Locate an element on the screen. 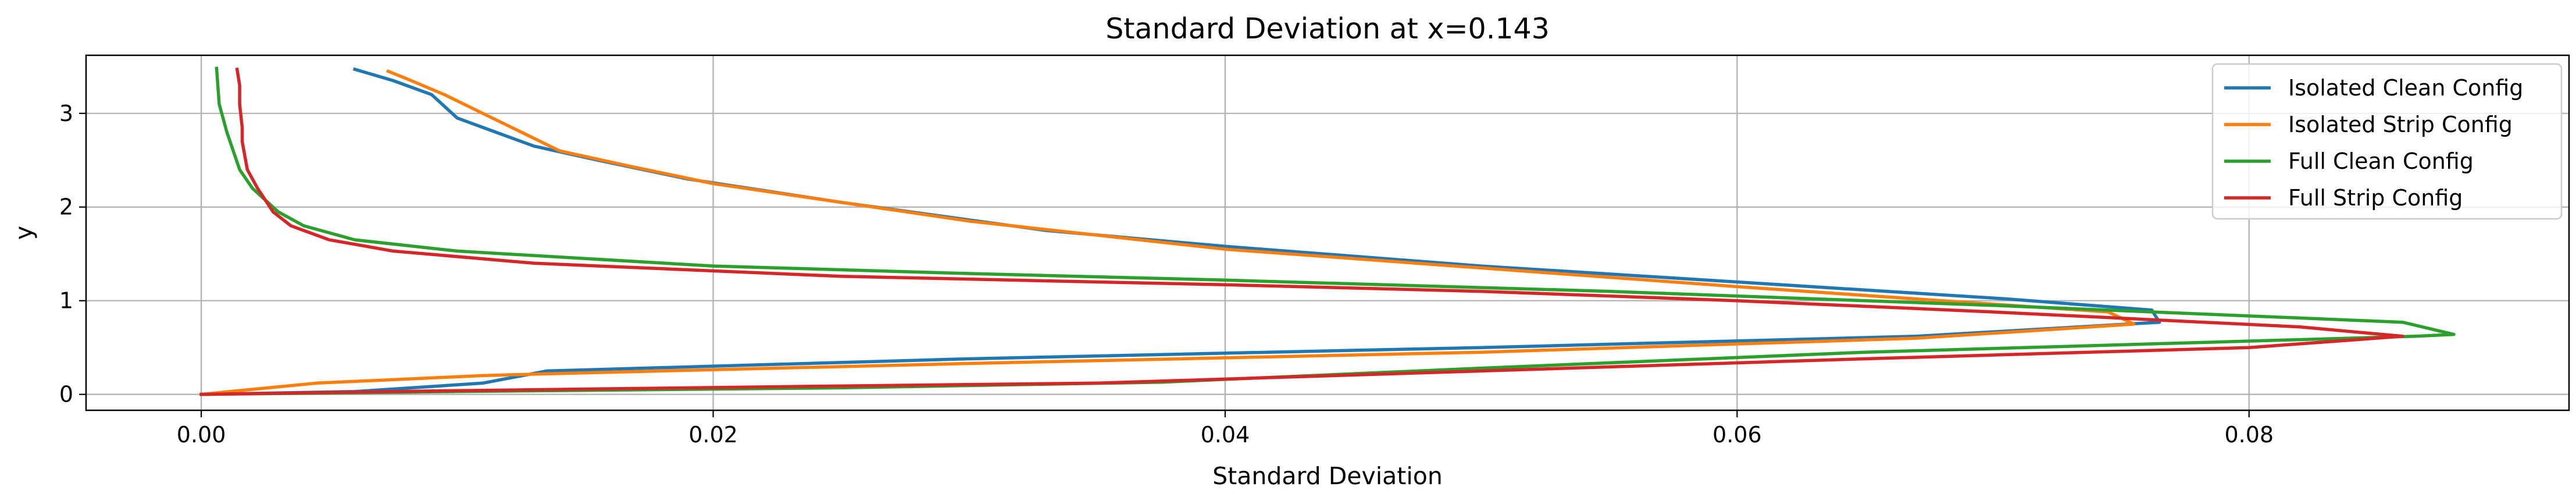  y-tick-label: 0 is located at coordinates (66, 394).